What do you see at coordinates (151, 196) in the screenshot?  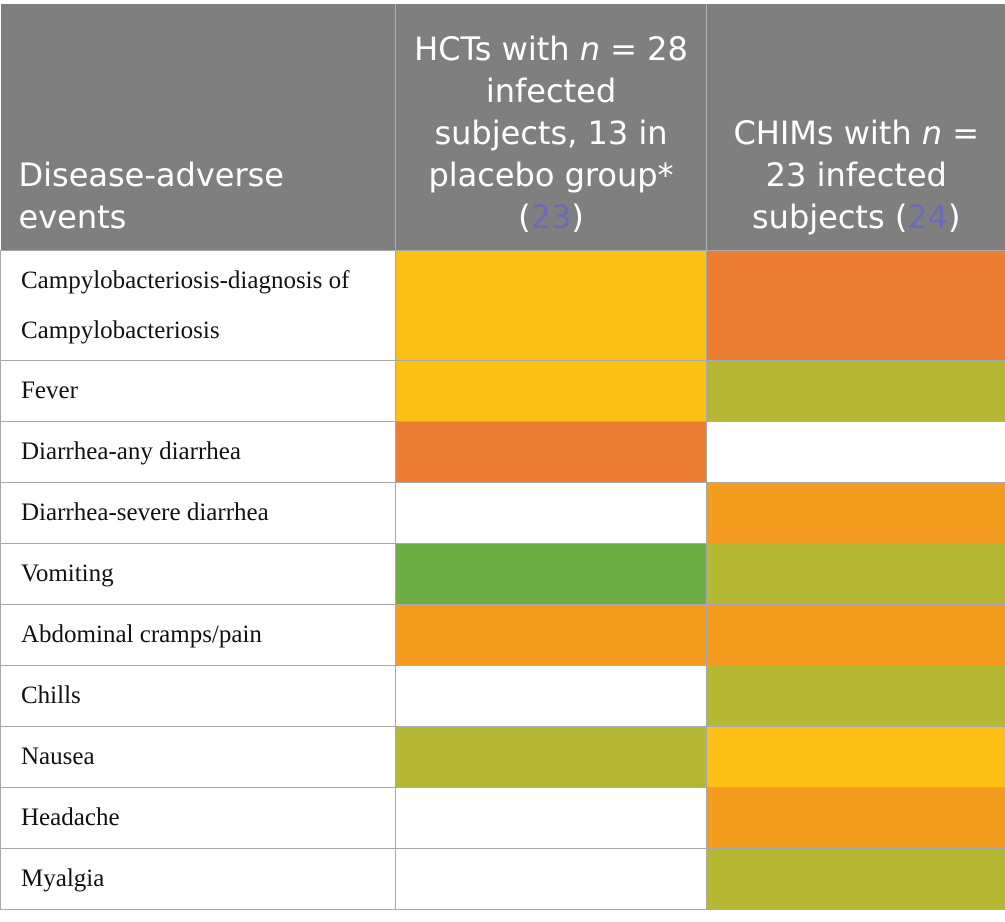 I see `header-text: Disease-adverse events` at bounding box center [151, 196].